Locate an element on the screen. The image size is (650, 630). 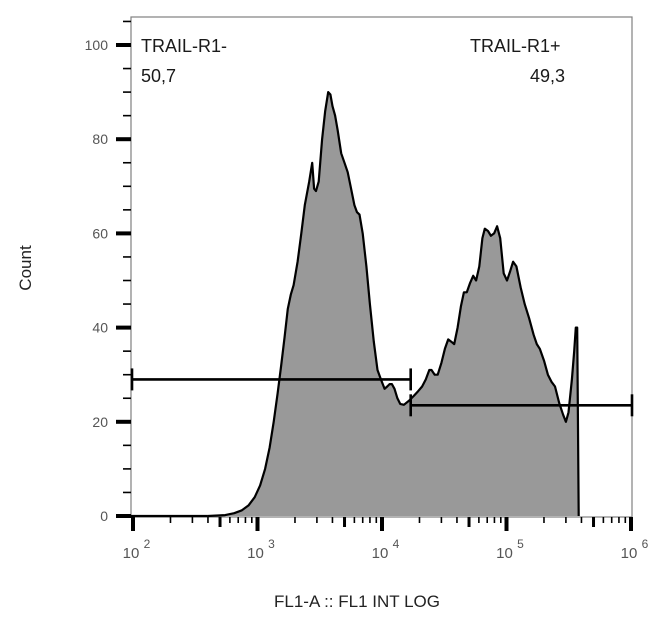
x-tick-exponent: 6 is located at coordinates (645, 544).